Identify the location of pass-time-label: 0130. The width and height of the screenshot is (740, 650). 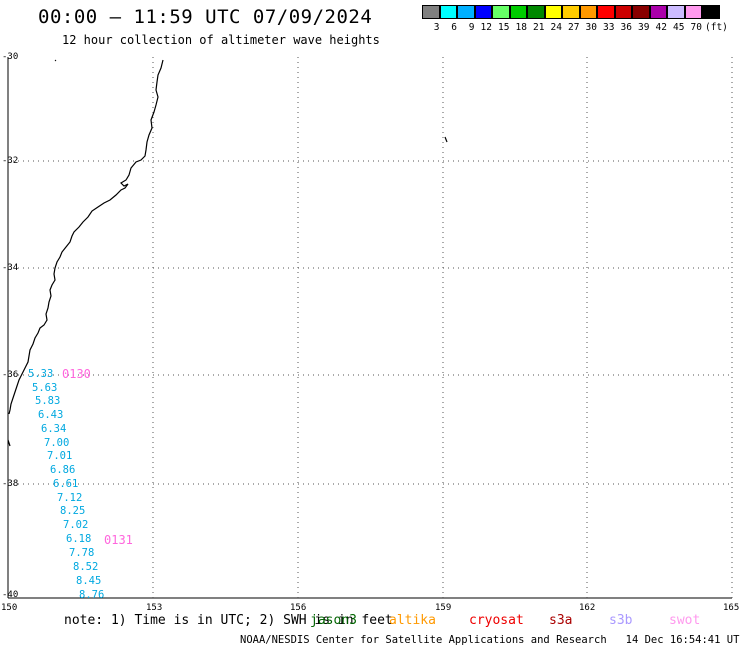
(76, 374).